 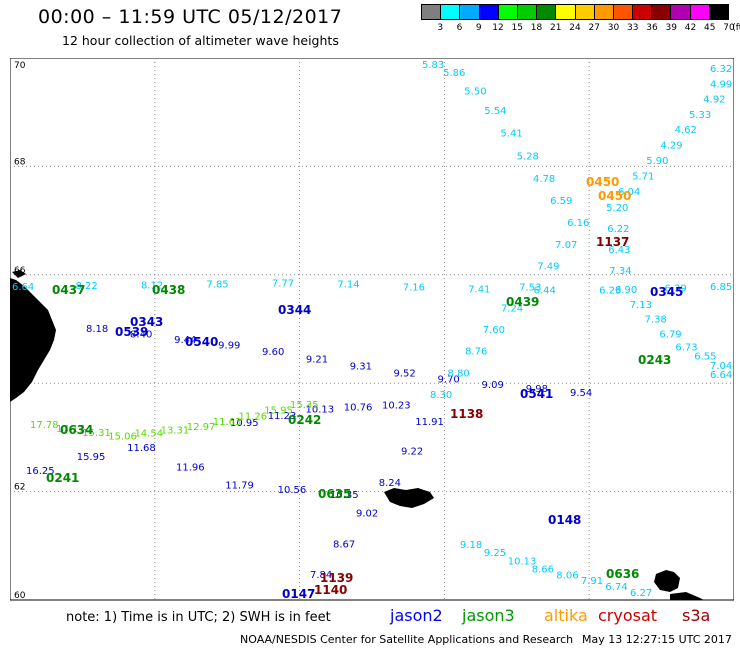 I want to click on color-scale-label: 24, so click(x=575, y=28).